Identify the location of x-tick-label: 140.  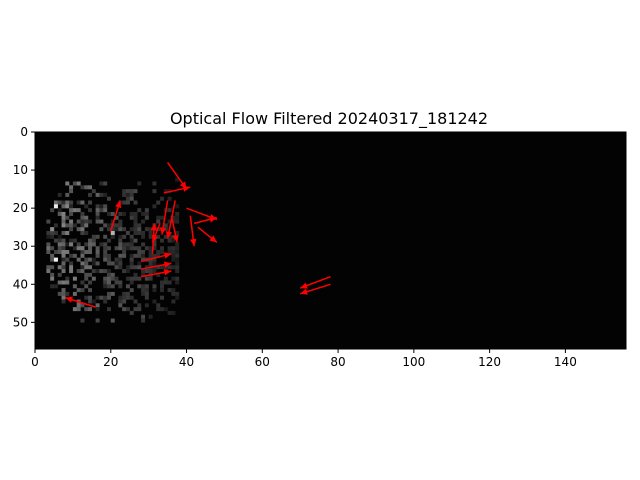
(565, 362).